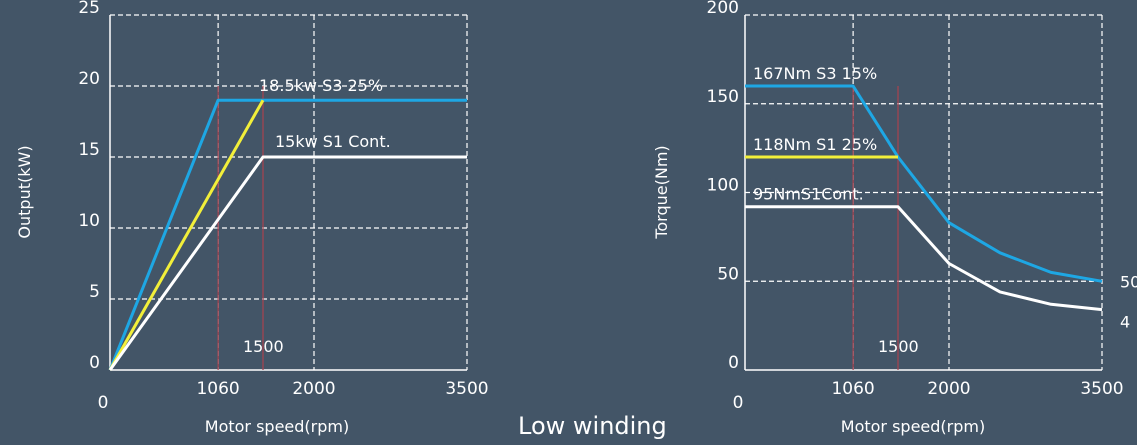  Describe the element at coordinates (89, 79) in the screenshot. I see `y-tick-label: 20` at that location.